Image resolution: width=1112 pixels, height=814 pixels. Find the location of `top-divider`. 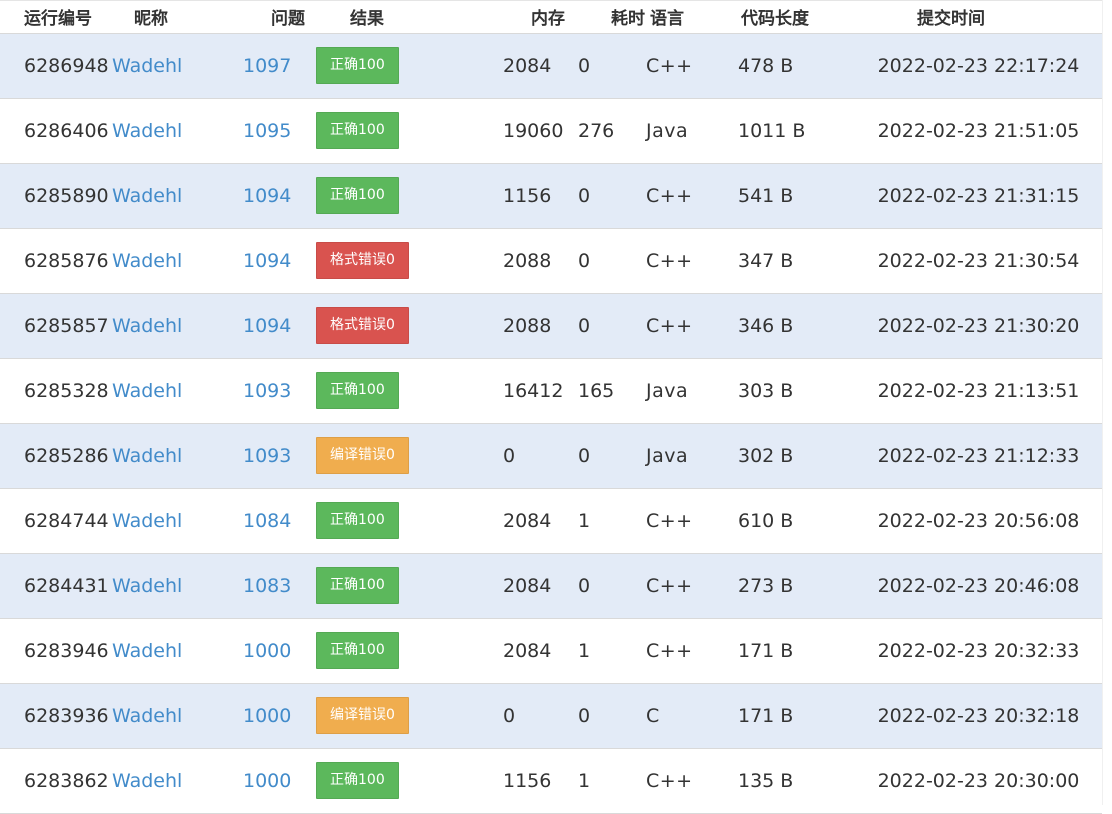

top-divider is located at coordinates (551, 0).